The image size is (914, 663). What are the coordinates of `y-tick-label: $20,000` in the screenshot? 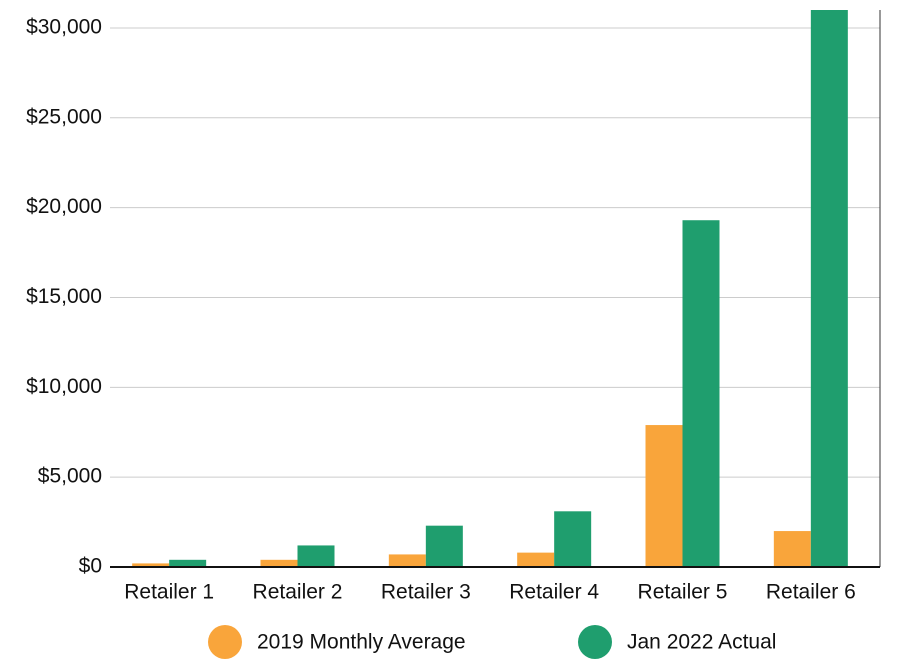 It's located at (64, 206).